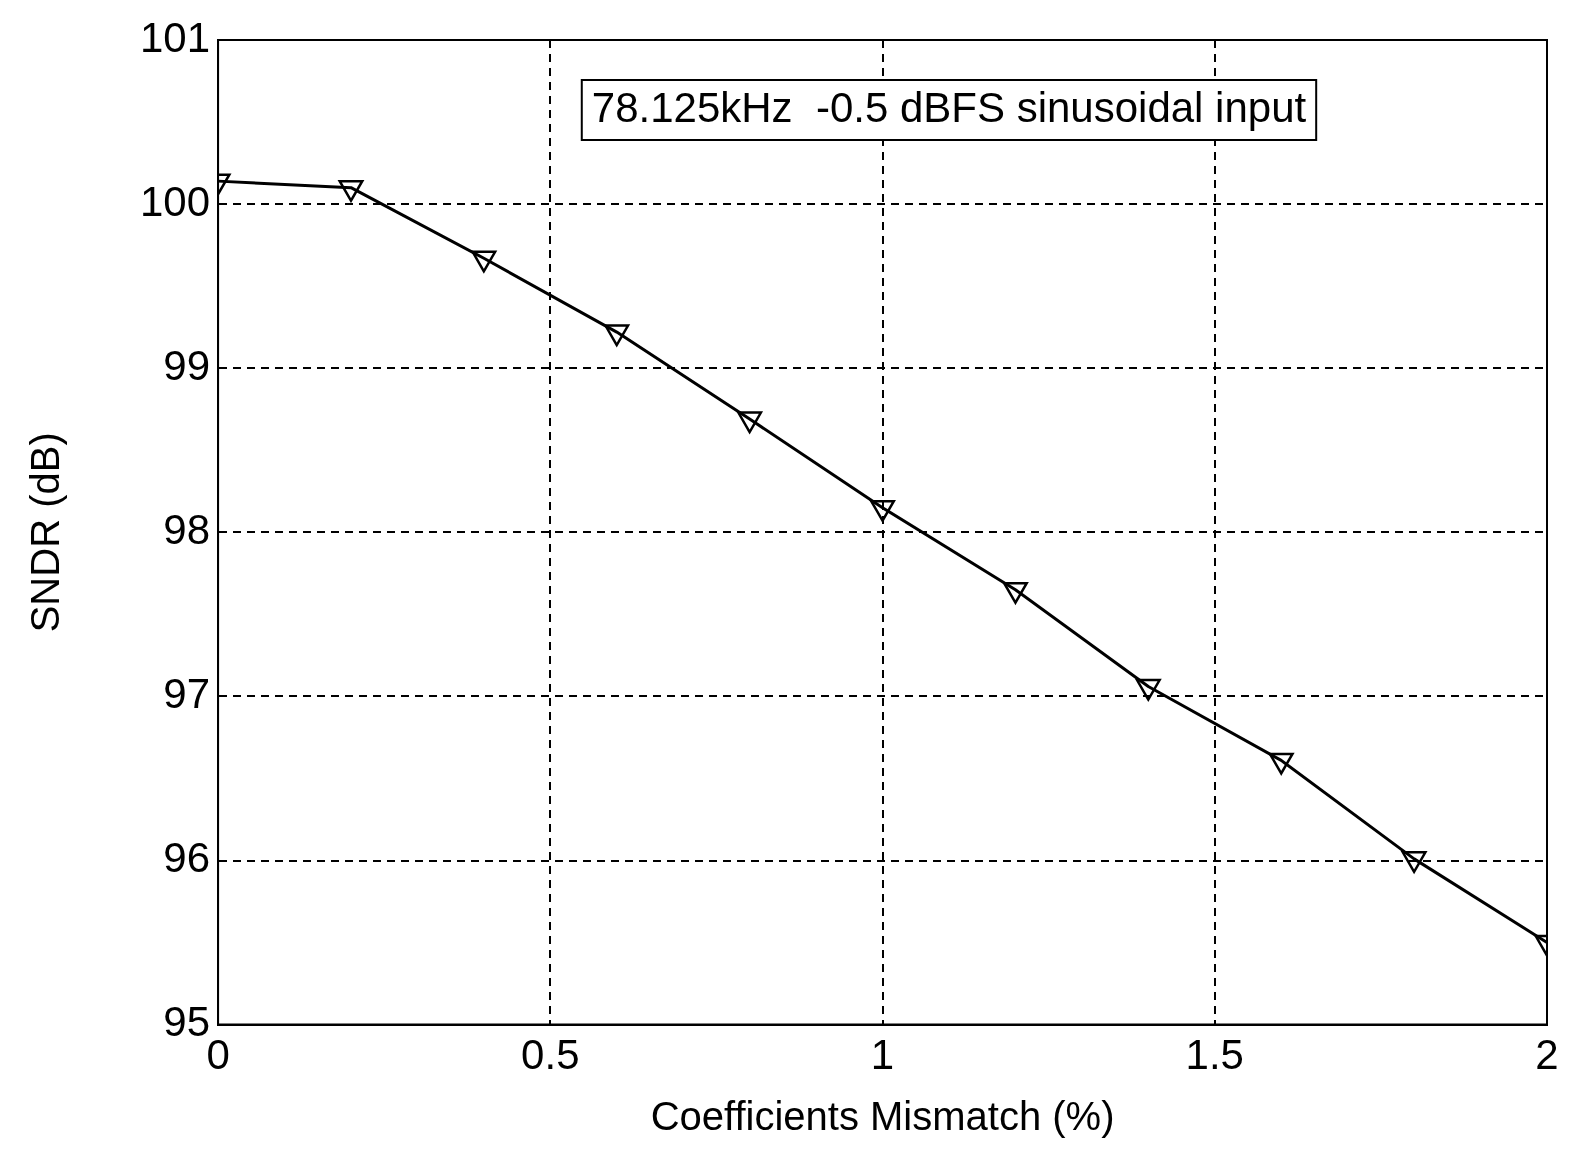 The width and height of the screenshot is (1587, 1157). I want to click on y-tick-label: 97, so click(187, 693).